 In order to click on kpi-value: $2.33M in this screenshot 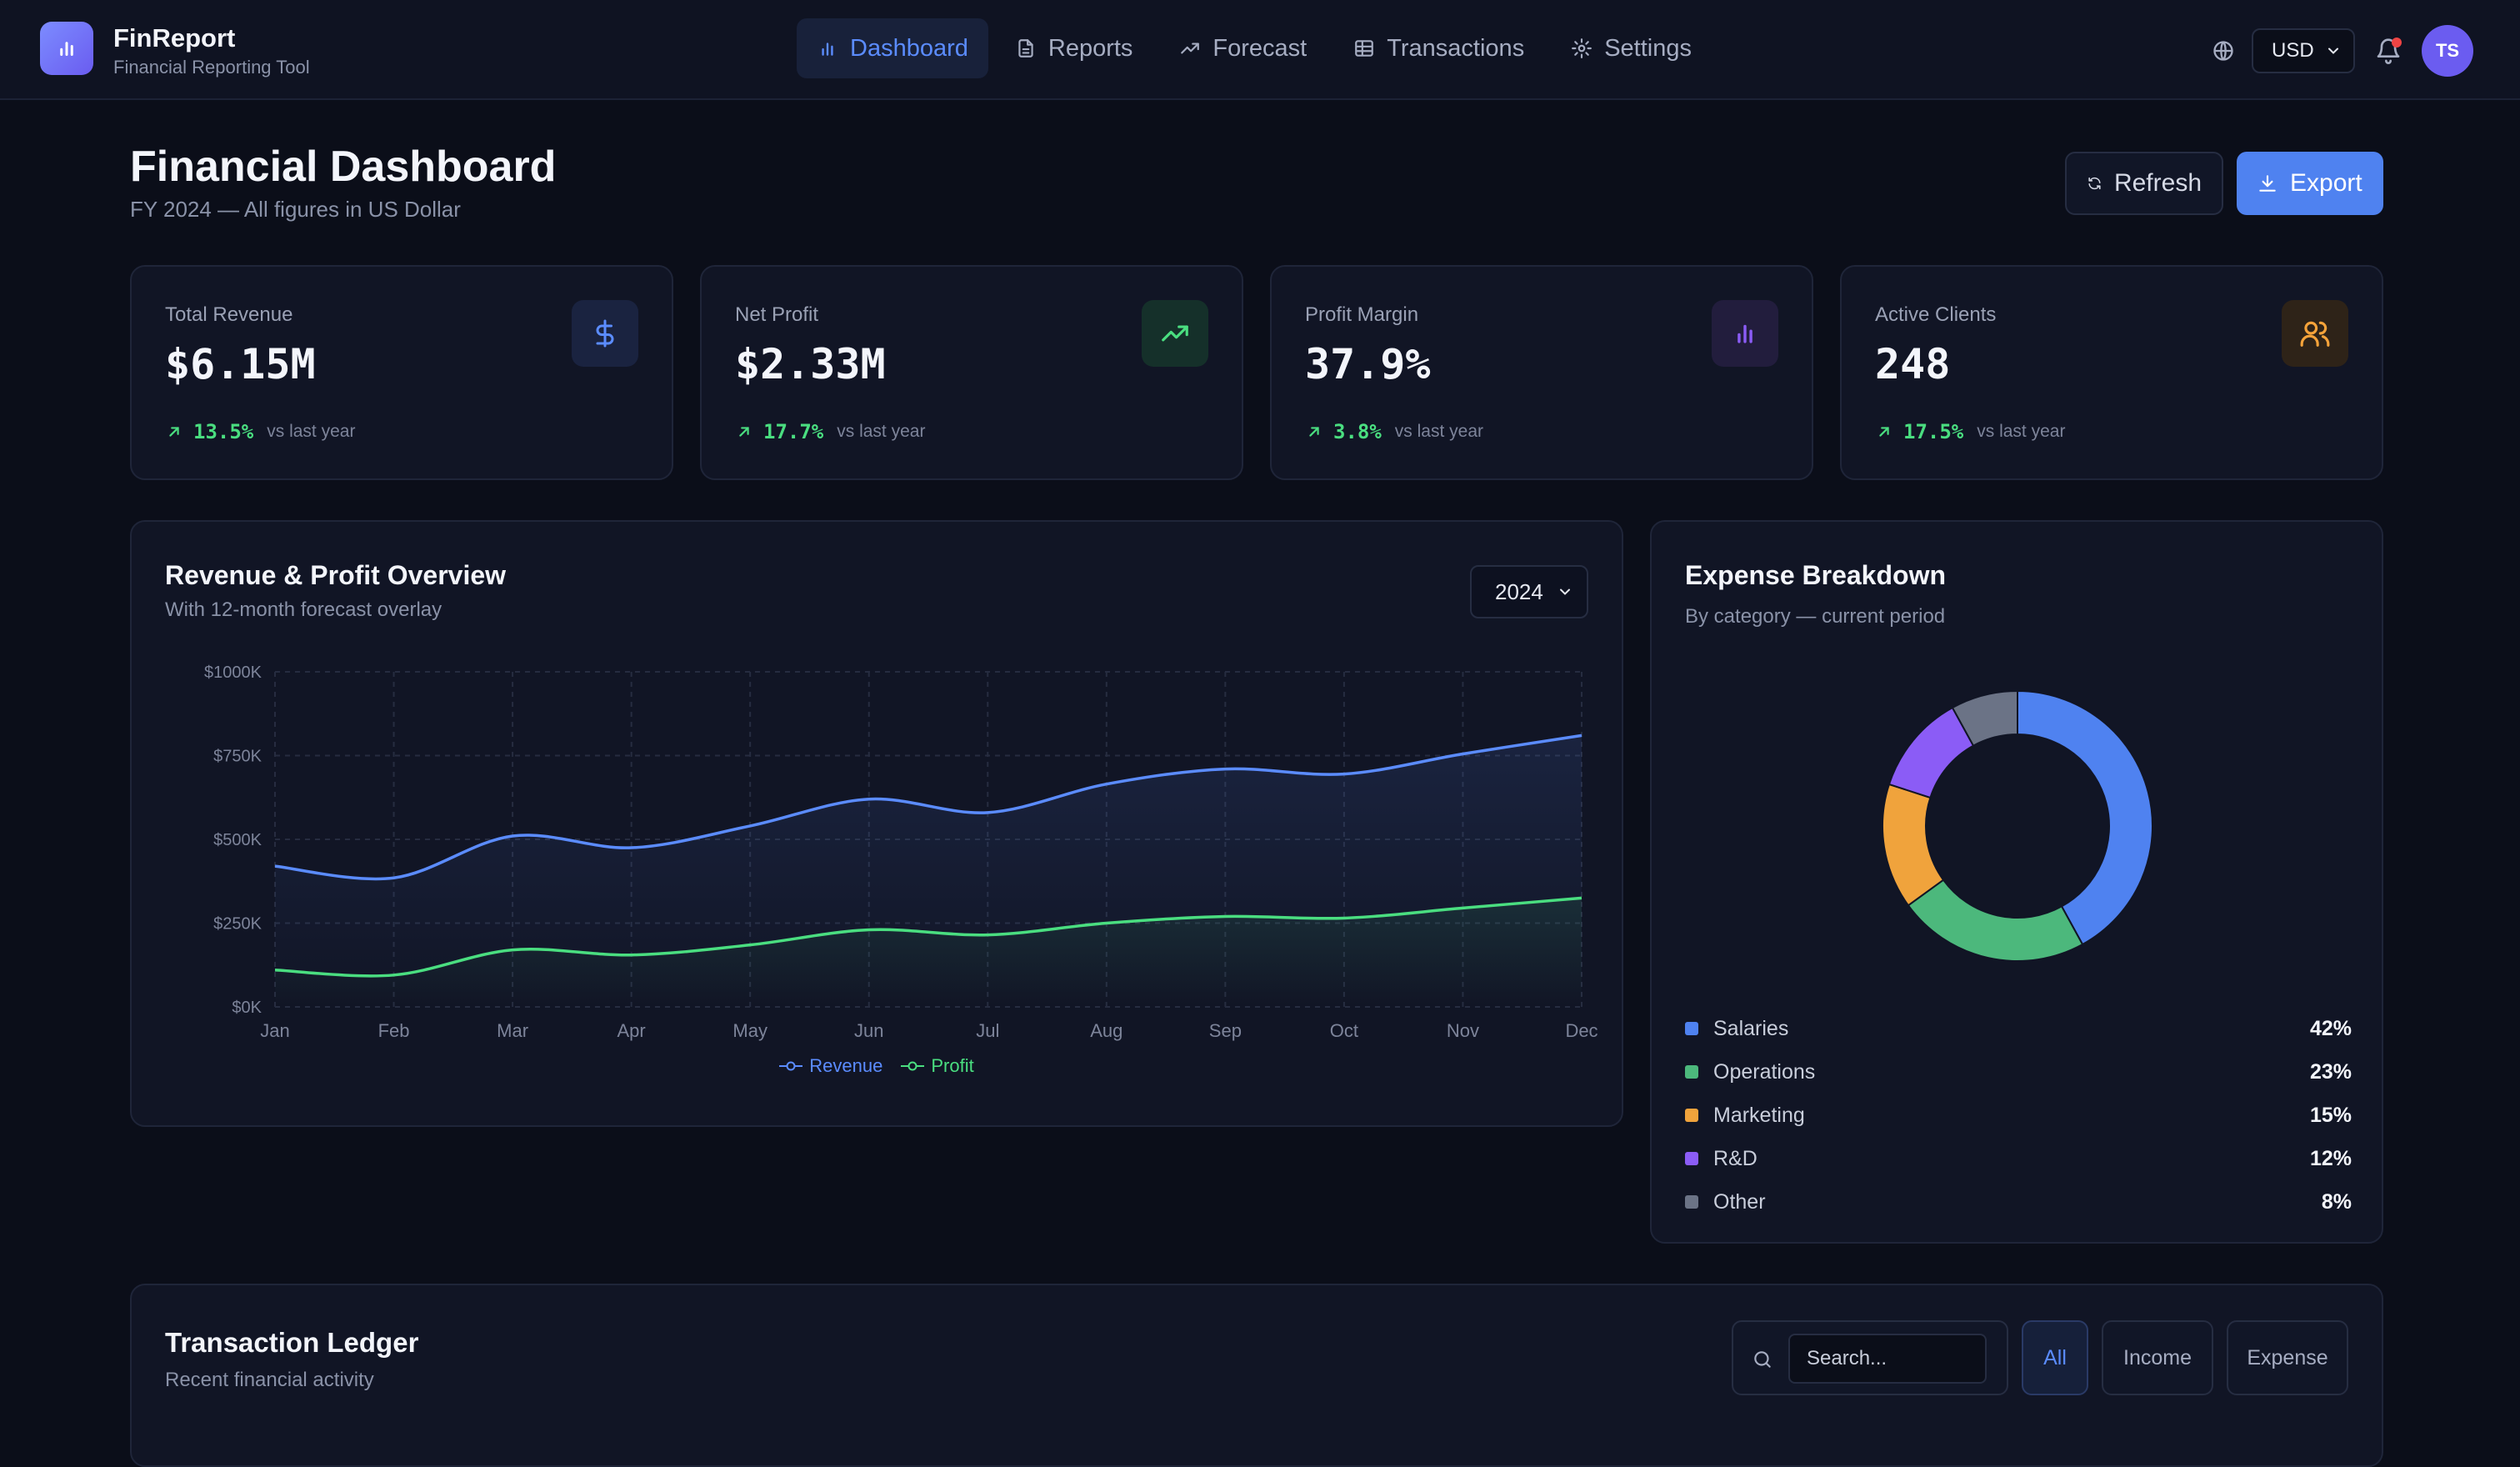, I will do `click(810, 364)`.